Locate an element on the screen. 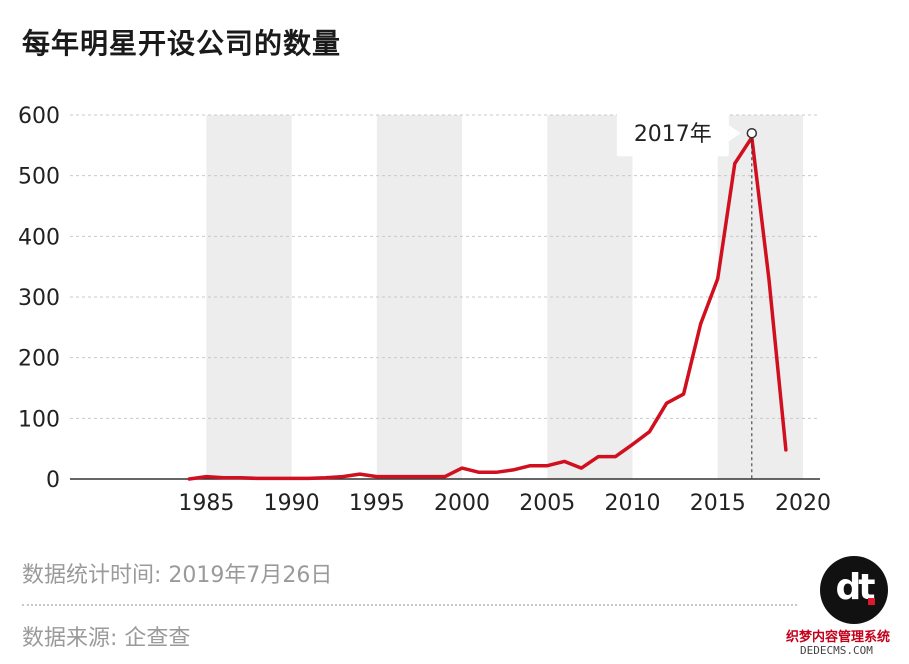 This screenshot has height=664, width=909. stat-time-note: 数据统计时间: 2019年7月26日 is located at coordinates (177, 575).